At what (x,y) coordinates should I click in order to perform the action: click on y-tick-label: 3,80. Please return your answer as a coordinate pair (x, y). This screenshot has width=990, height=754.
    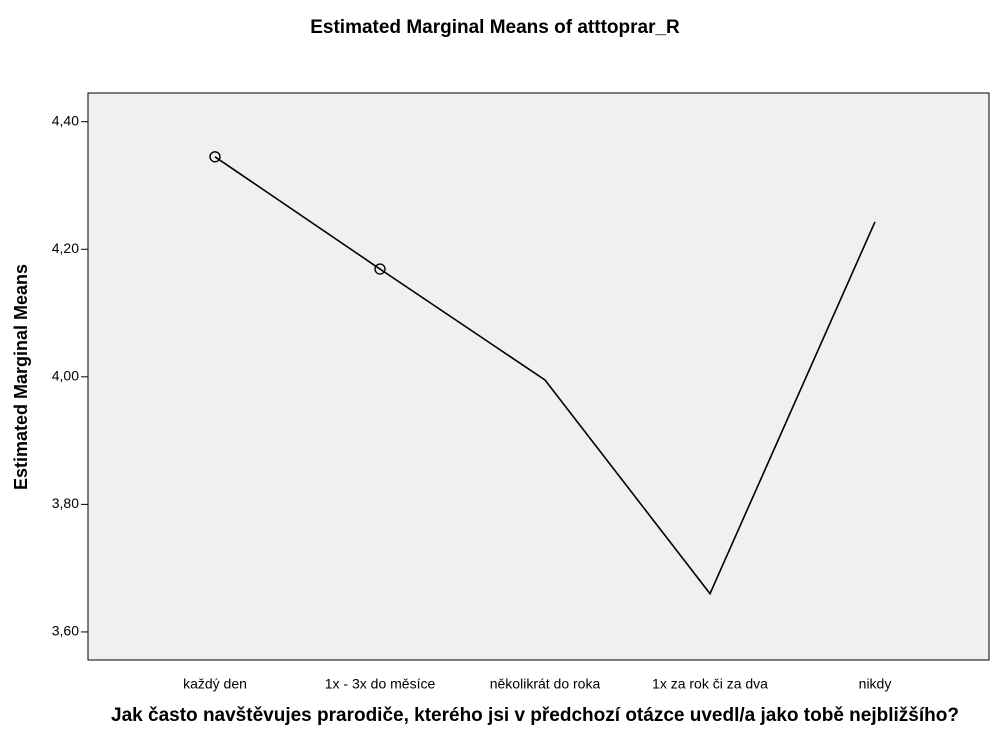
    Looking at the image, I should click on (65, 503).